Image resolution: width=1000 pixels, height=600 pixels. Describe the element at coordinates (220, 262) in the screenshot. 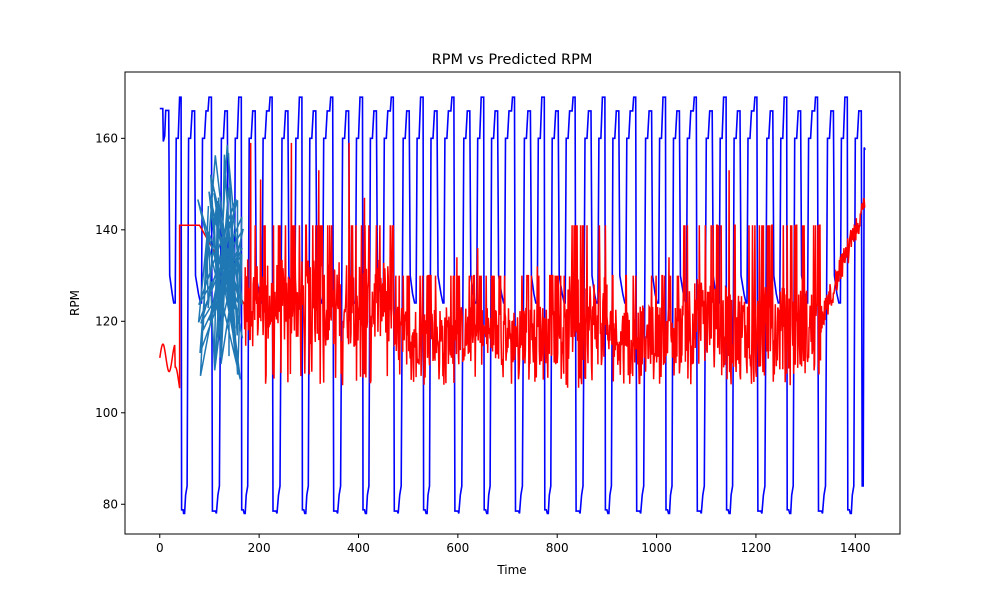

I see `series-line-cluster` at that location.